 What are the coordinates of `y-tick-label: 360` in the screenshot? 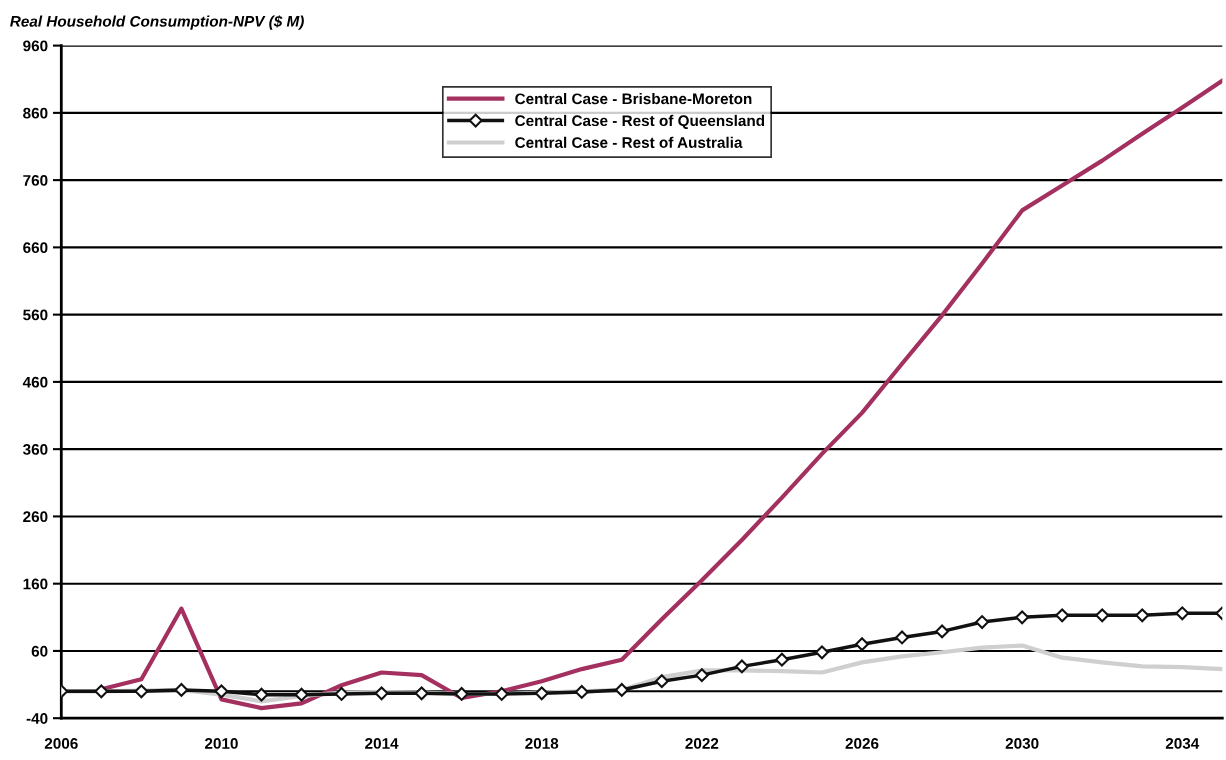 It's located at (35, 449).